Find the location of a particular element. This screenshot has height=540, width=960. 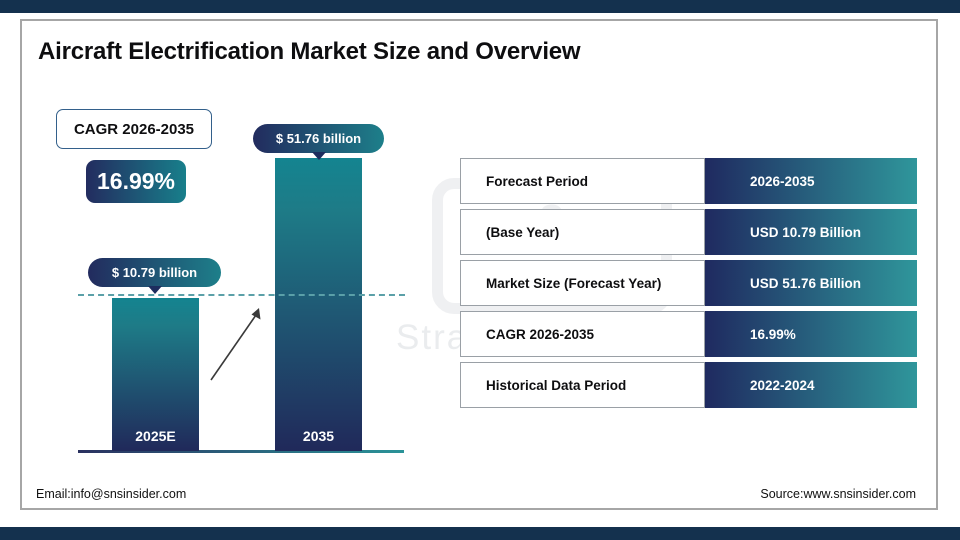

table-row: (Base Year) USD 10.79 Billion is located at coordinates (688, 232).